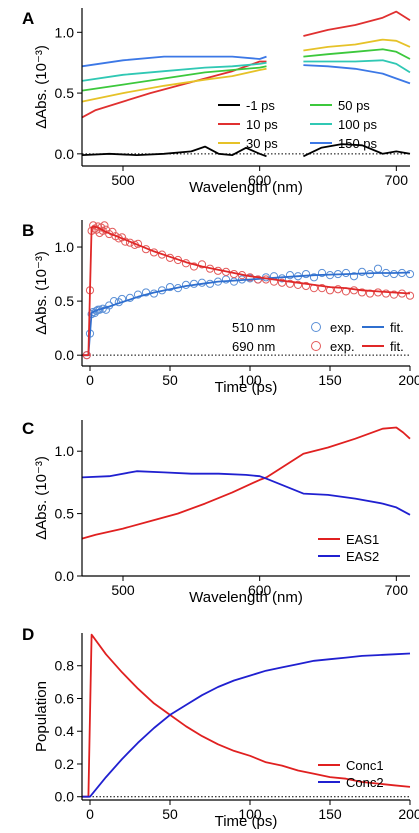  Describe the element at coordinates (262, 143) in the screenshot. I see `legend-label: 30 ps` at that location.